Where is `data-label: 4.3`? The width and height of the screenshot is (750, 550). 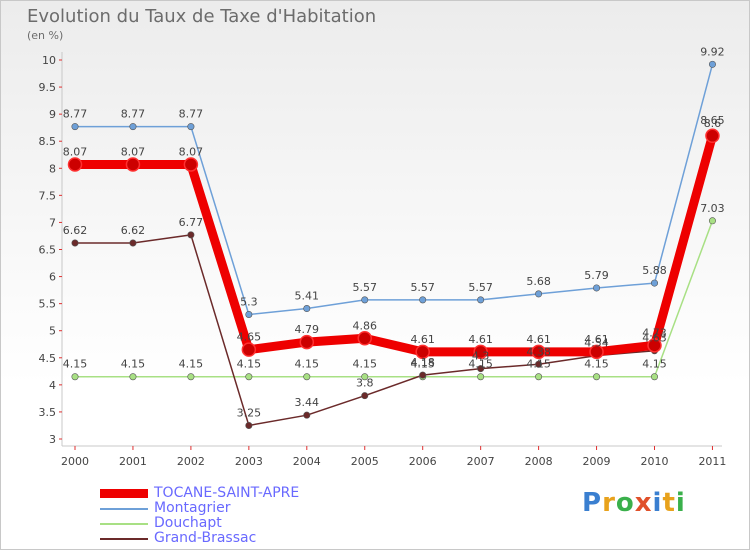
data-label: 4.3 is located at coordinates (481, 356).